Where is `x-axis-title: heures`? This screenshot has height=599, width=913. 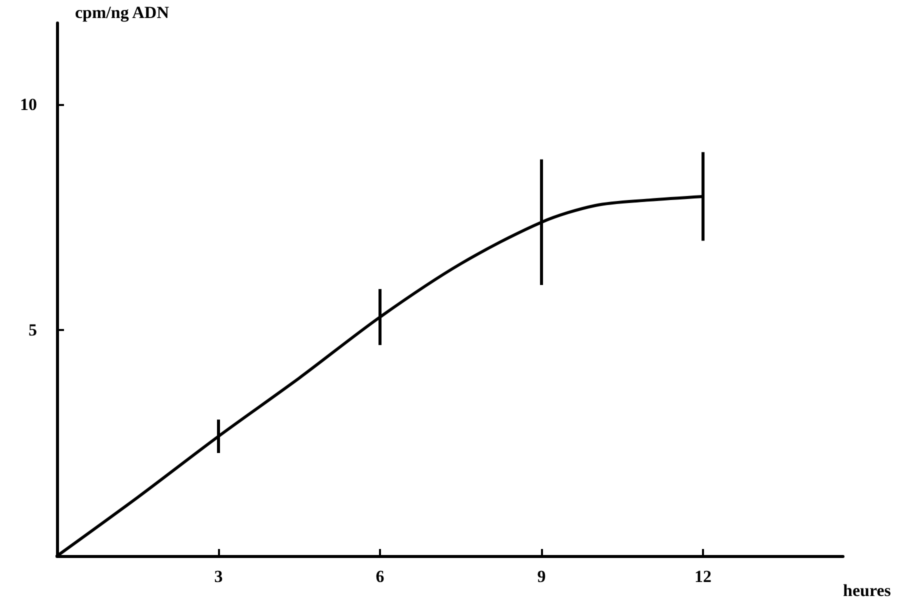 x-axis-title: heures is located at coordinates (867, 590).